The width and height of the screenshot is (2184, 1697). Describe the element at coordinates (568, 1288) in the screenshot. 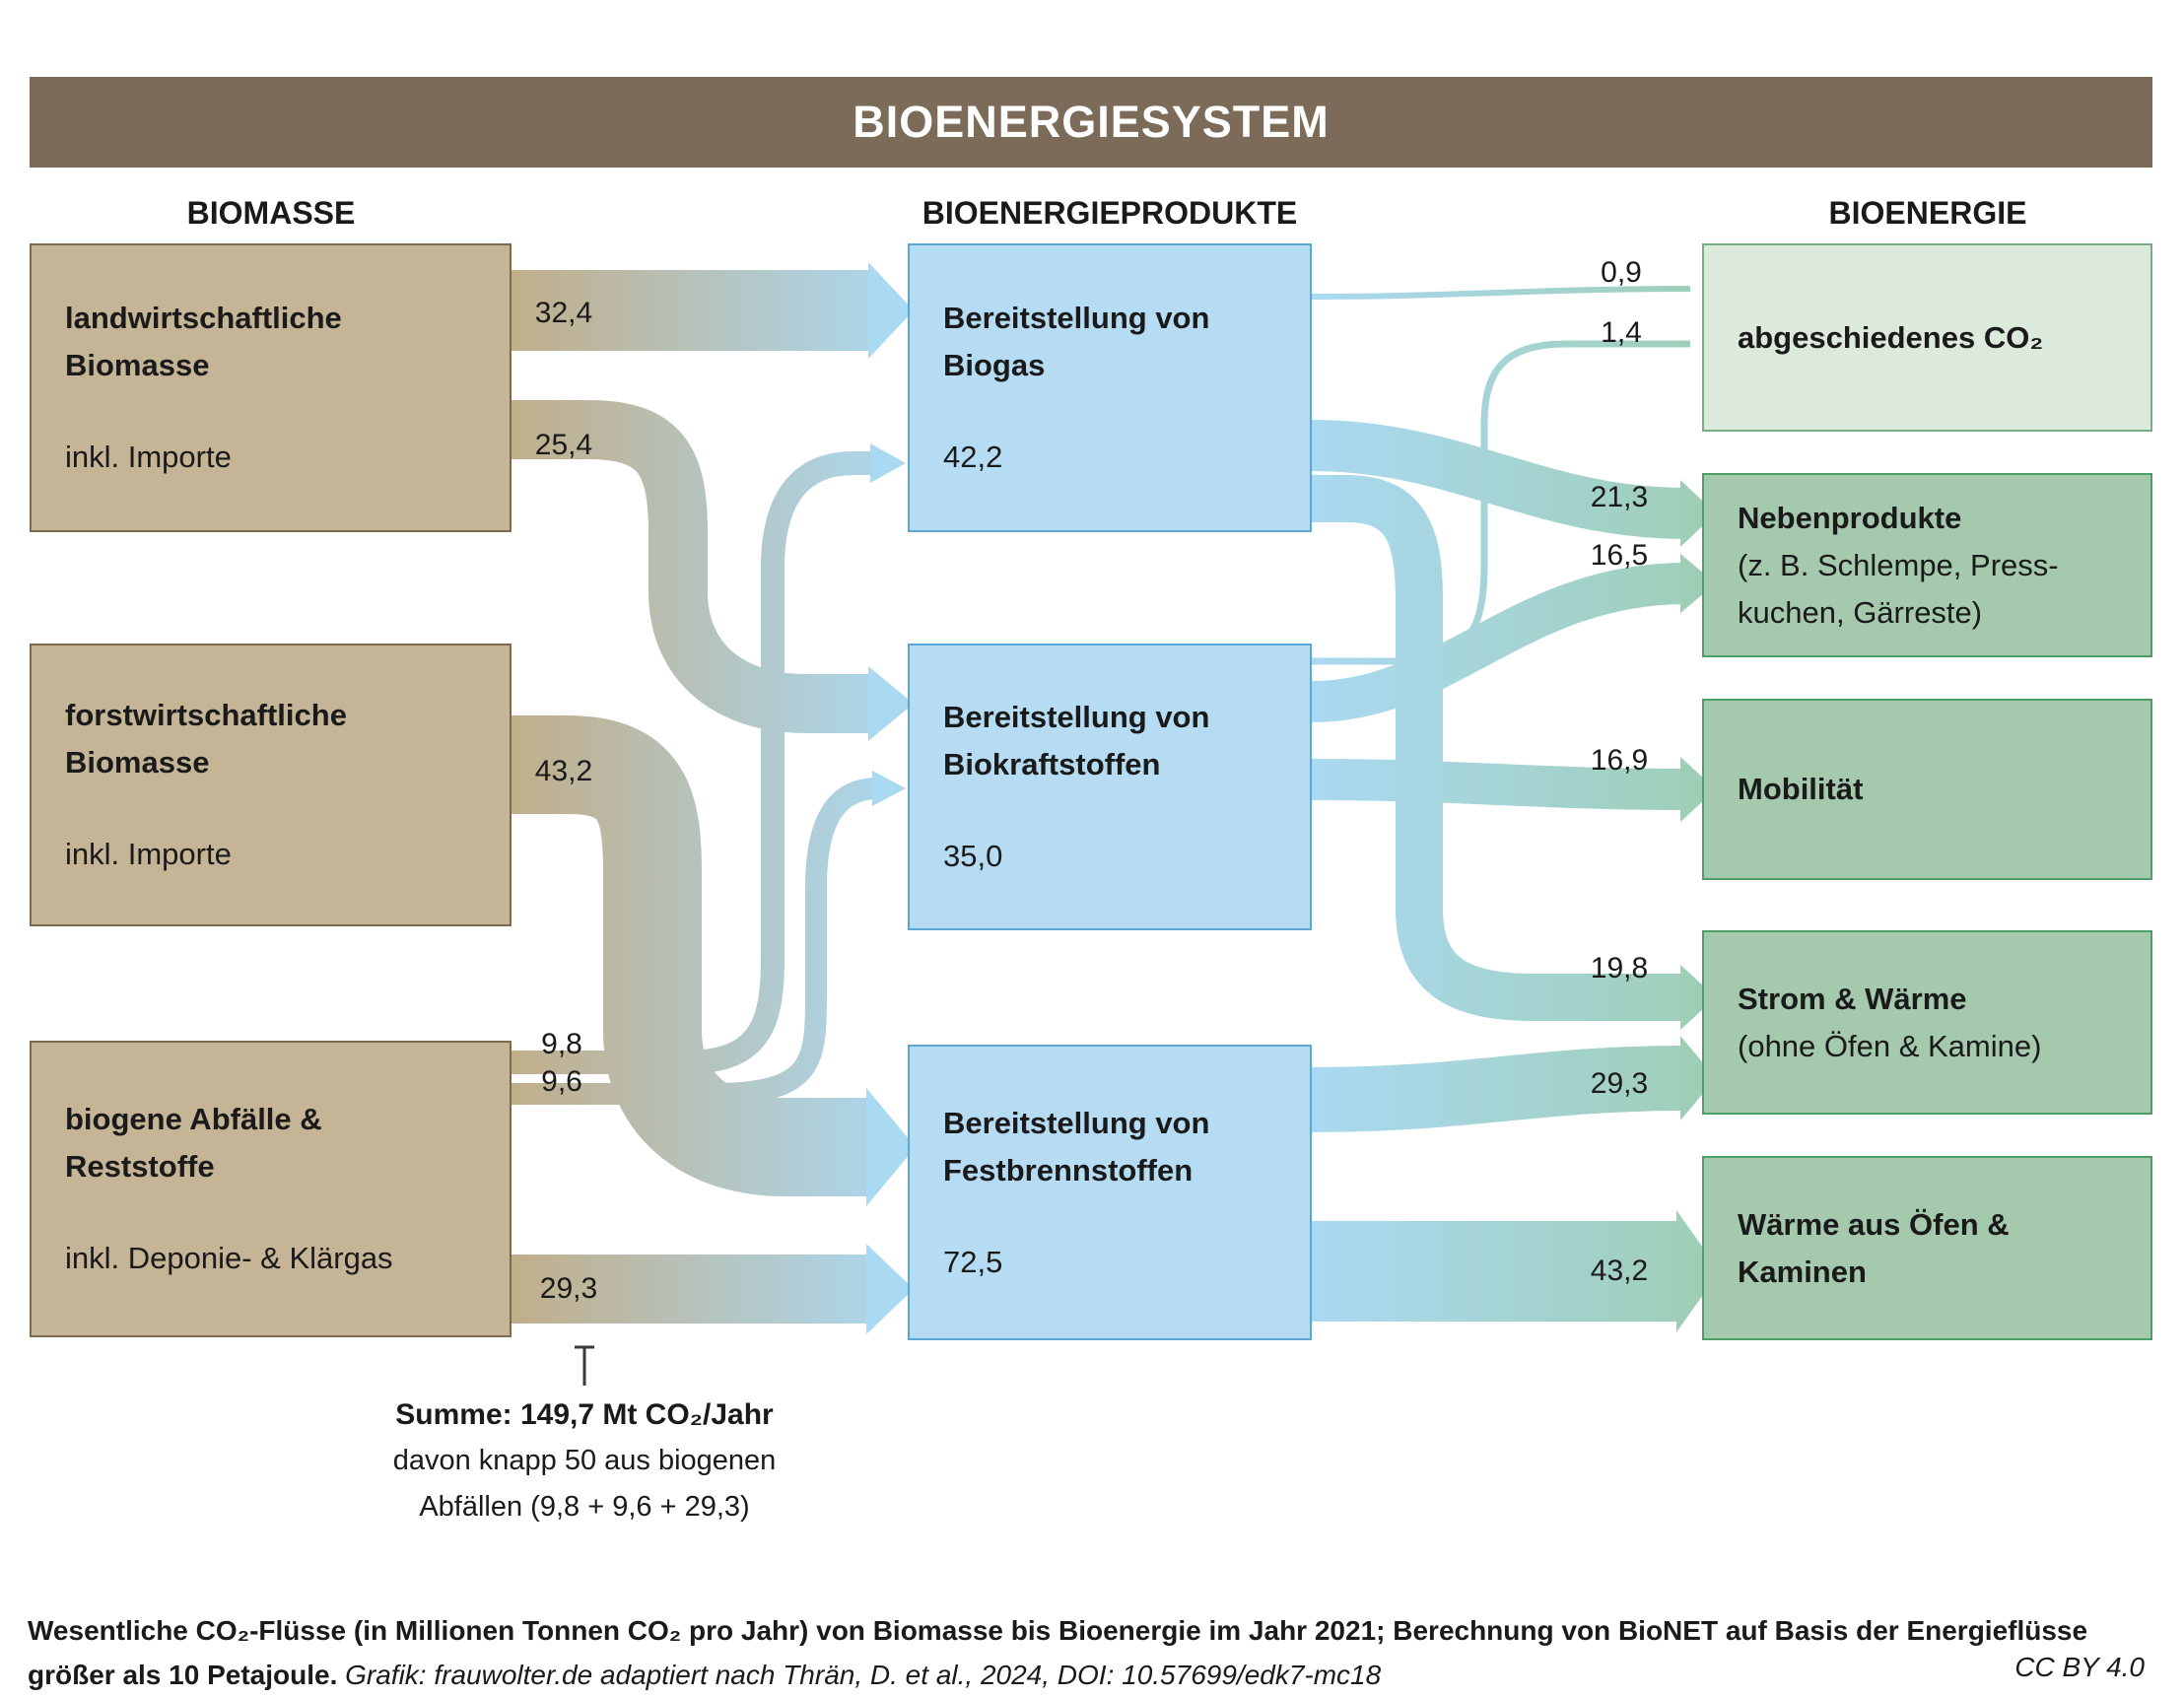

I see `flow-label-waste-solidfuel: 29,3` at that location.